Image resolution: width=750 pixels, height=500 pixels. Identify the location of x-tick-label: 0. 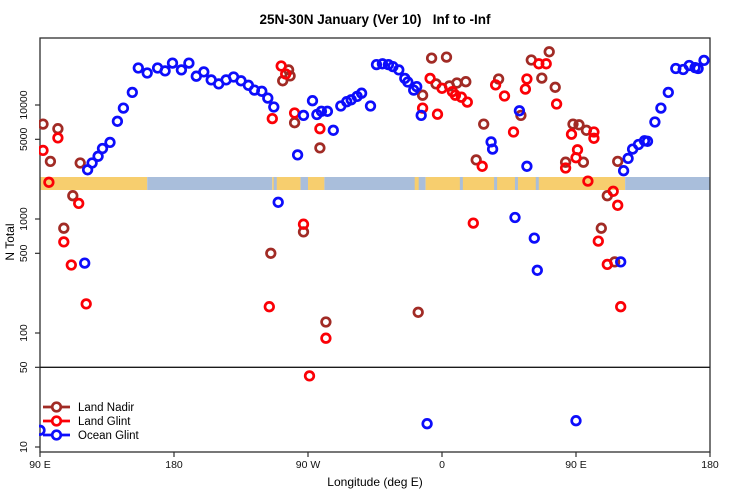
(442, 465).